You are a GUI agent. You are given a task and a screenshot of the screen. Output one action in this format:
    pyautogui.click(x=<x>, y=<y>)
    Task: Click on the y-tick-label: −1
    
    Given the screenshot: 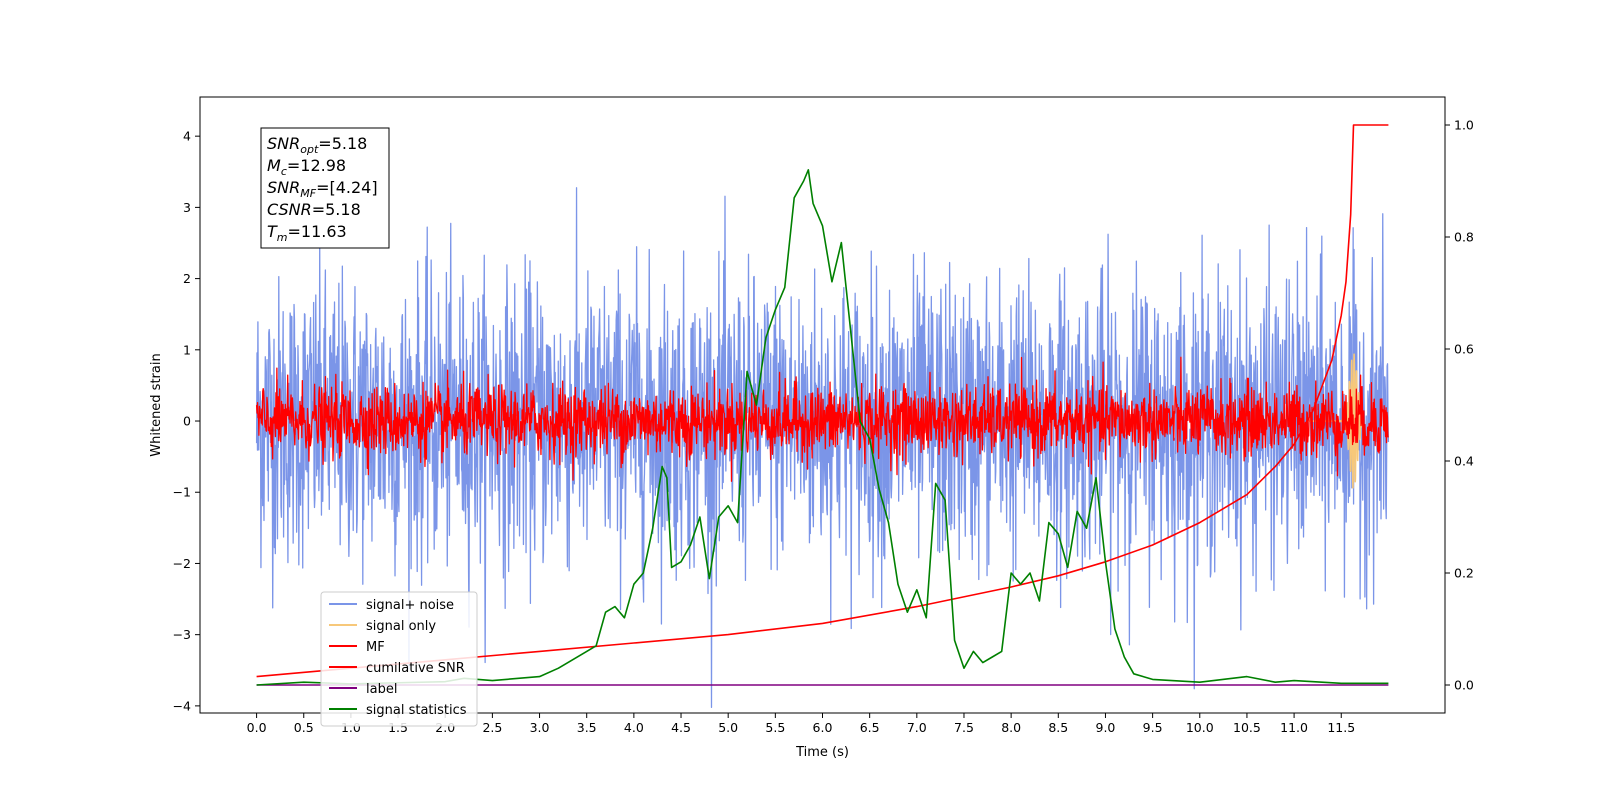 What is the action you would take?
    pyautogui.click(x=182, y=492)
    